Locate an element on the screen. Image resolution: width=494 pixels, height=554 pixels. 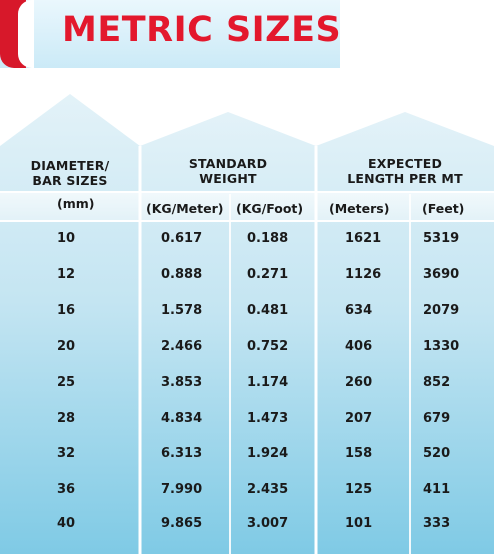
title-banner: METRIC SIZES is located at coordinates (171, 34).